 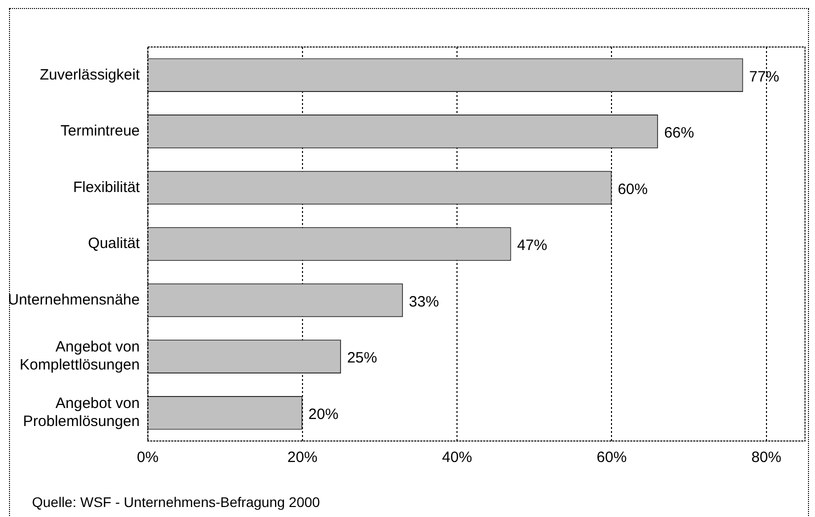 I want to click on source-note: Quelle: WSF - Unternehmens-Befragung 2000, so click(x=176, y=502).